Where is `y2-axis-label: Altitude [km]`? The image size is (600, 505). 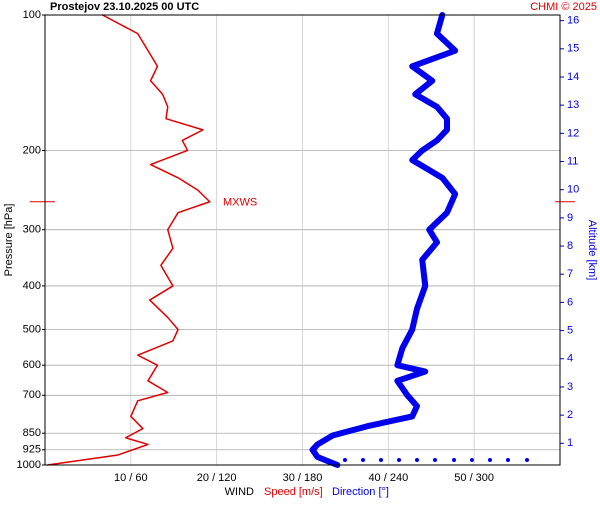 y2-axis-label: Altitude [km] is located at coordinates (592, 250).